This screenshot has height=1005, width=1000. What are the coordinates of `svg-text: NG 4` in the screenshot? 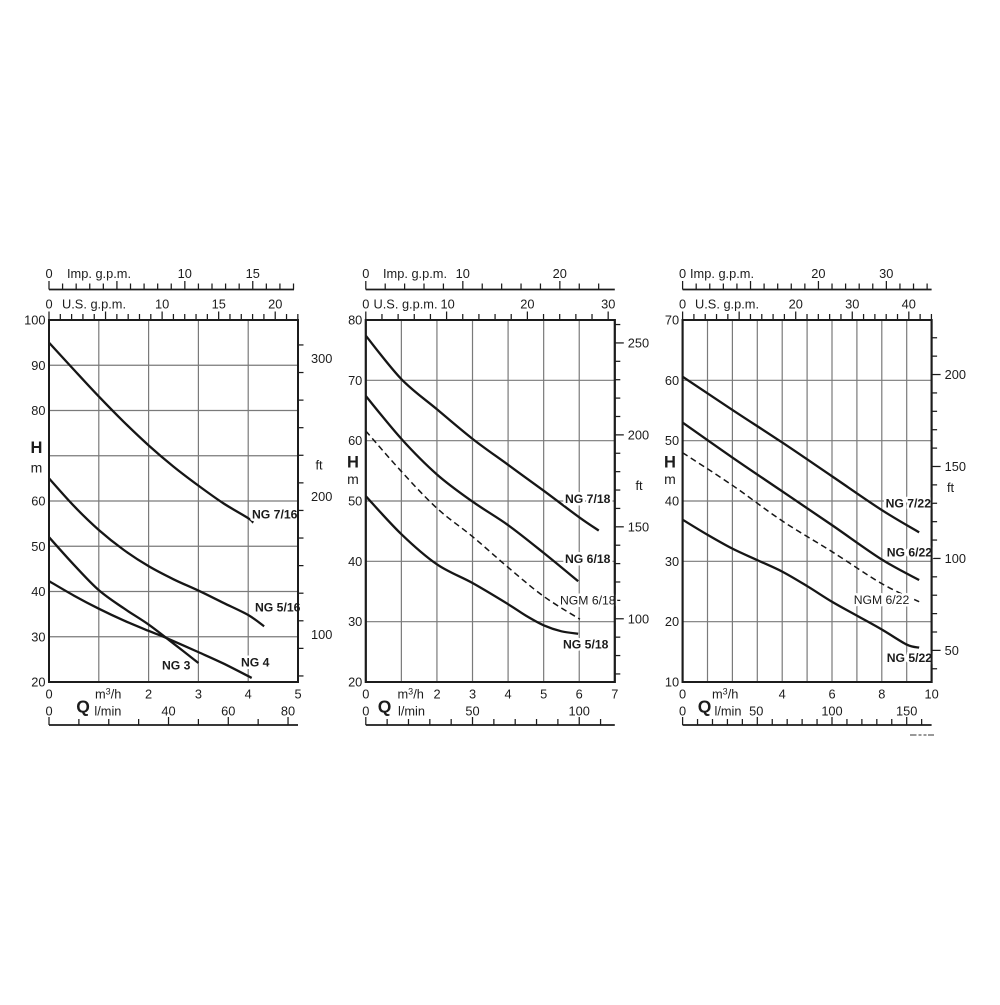 It's located at (255, 663).